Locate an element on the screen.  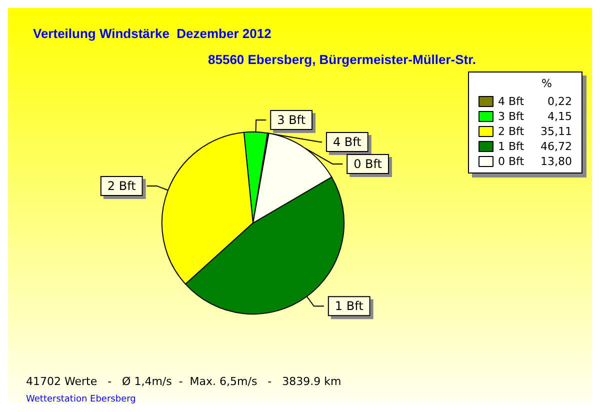
text: 41702 Werte - Ø 1,4m/s - Max. 6,5m/s - 3839.9 km is located at coordinates (184, 381).